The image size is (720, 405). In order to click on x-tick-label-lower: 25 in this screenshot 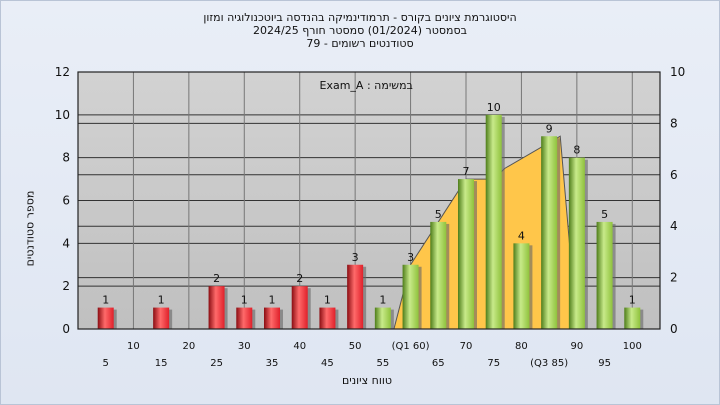, I will do `click(216, 363)`.